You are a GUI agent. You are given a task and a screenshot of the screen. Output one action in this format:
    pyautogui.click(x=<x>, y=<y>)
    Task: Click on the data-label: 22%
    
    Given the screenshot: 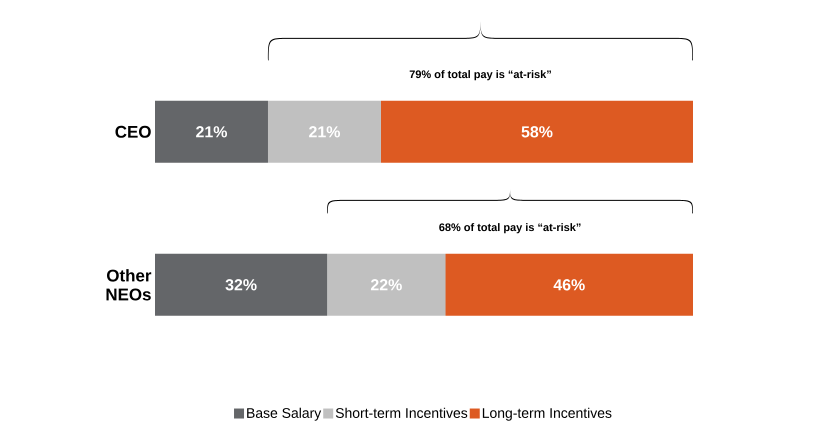 What is the action you would take?
    pyautogui.click(x=386, y=284)
    